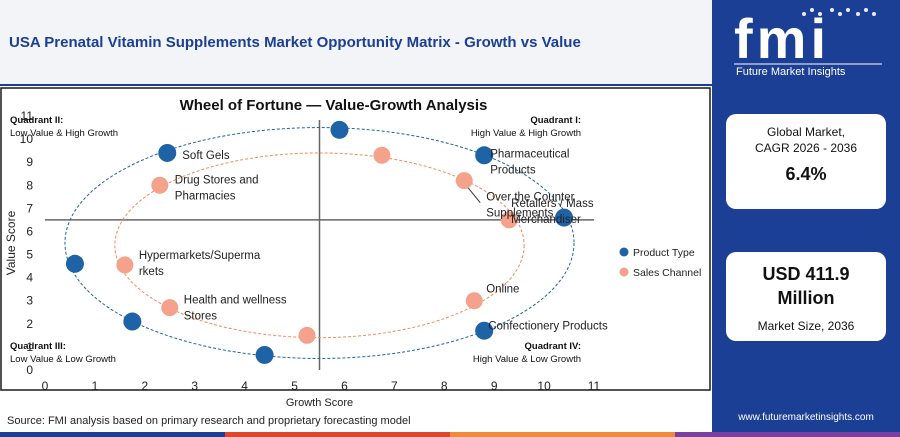  I want to click on cagr-label: Global Market, CAGR 2026 - 2036, so click(806, 140).